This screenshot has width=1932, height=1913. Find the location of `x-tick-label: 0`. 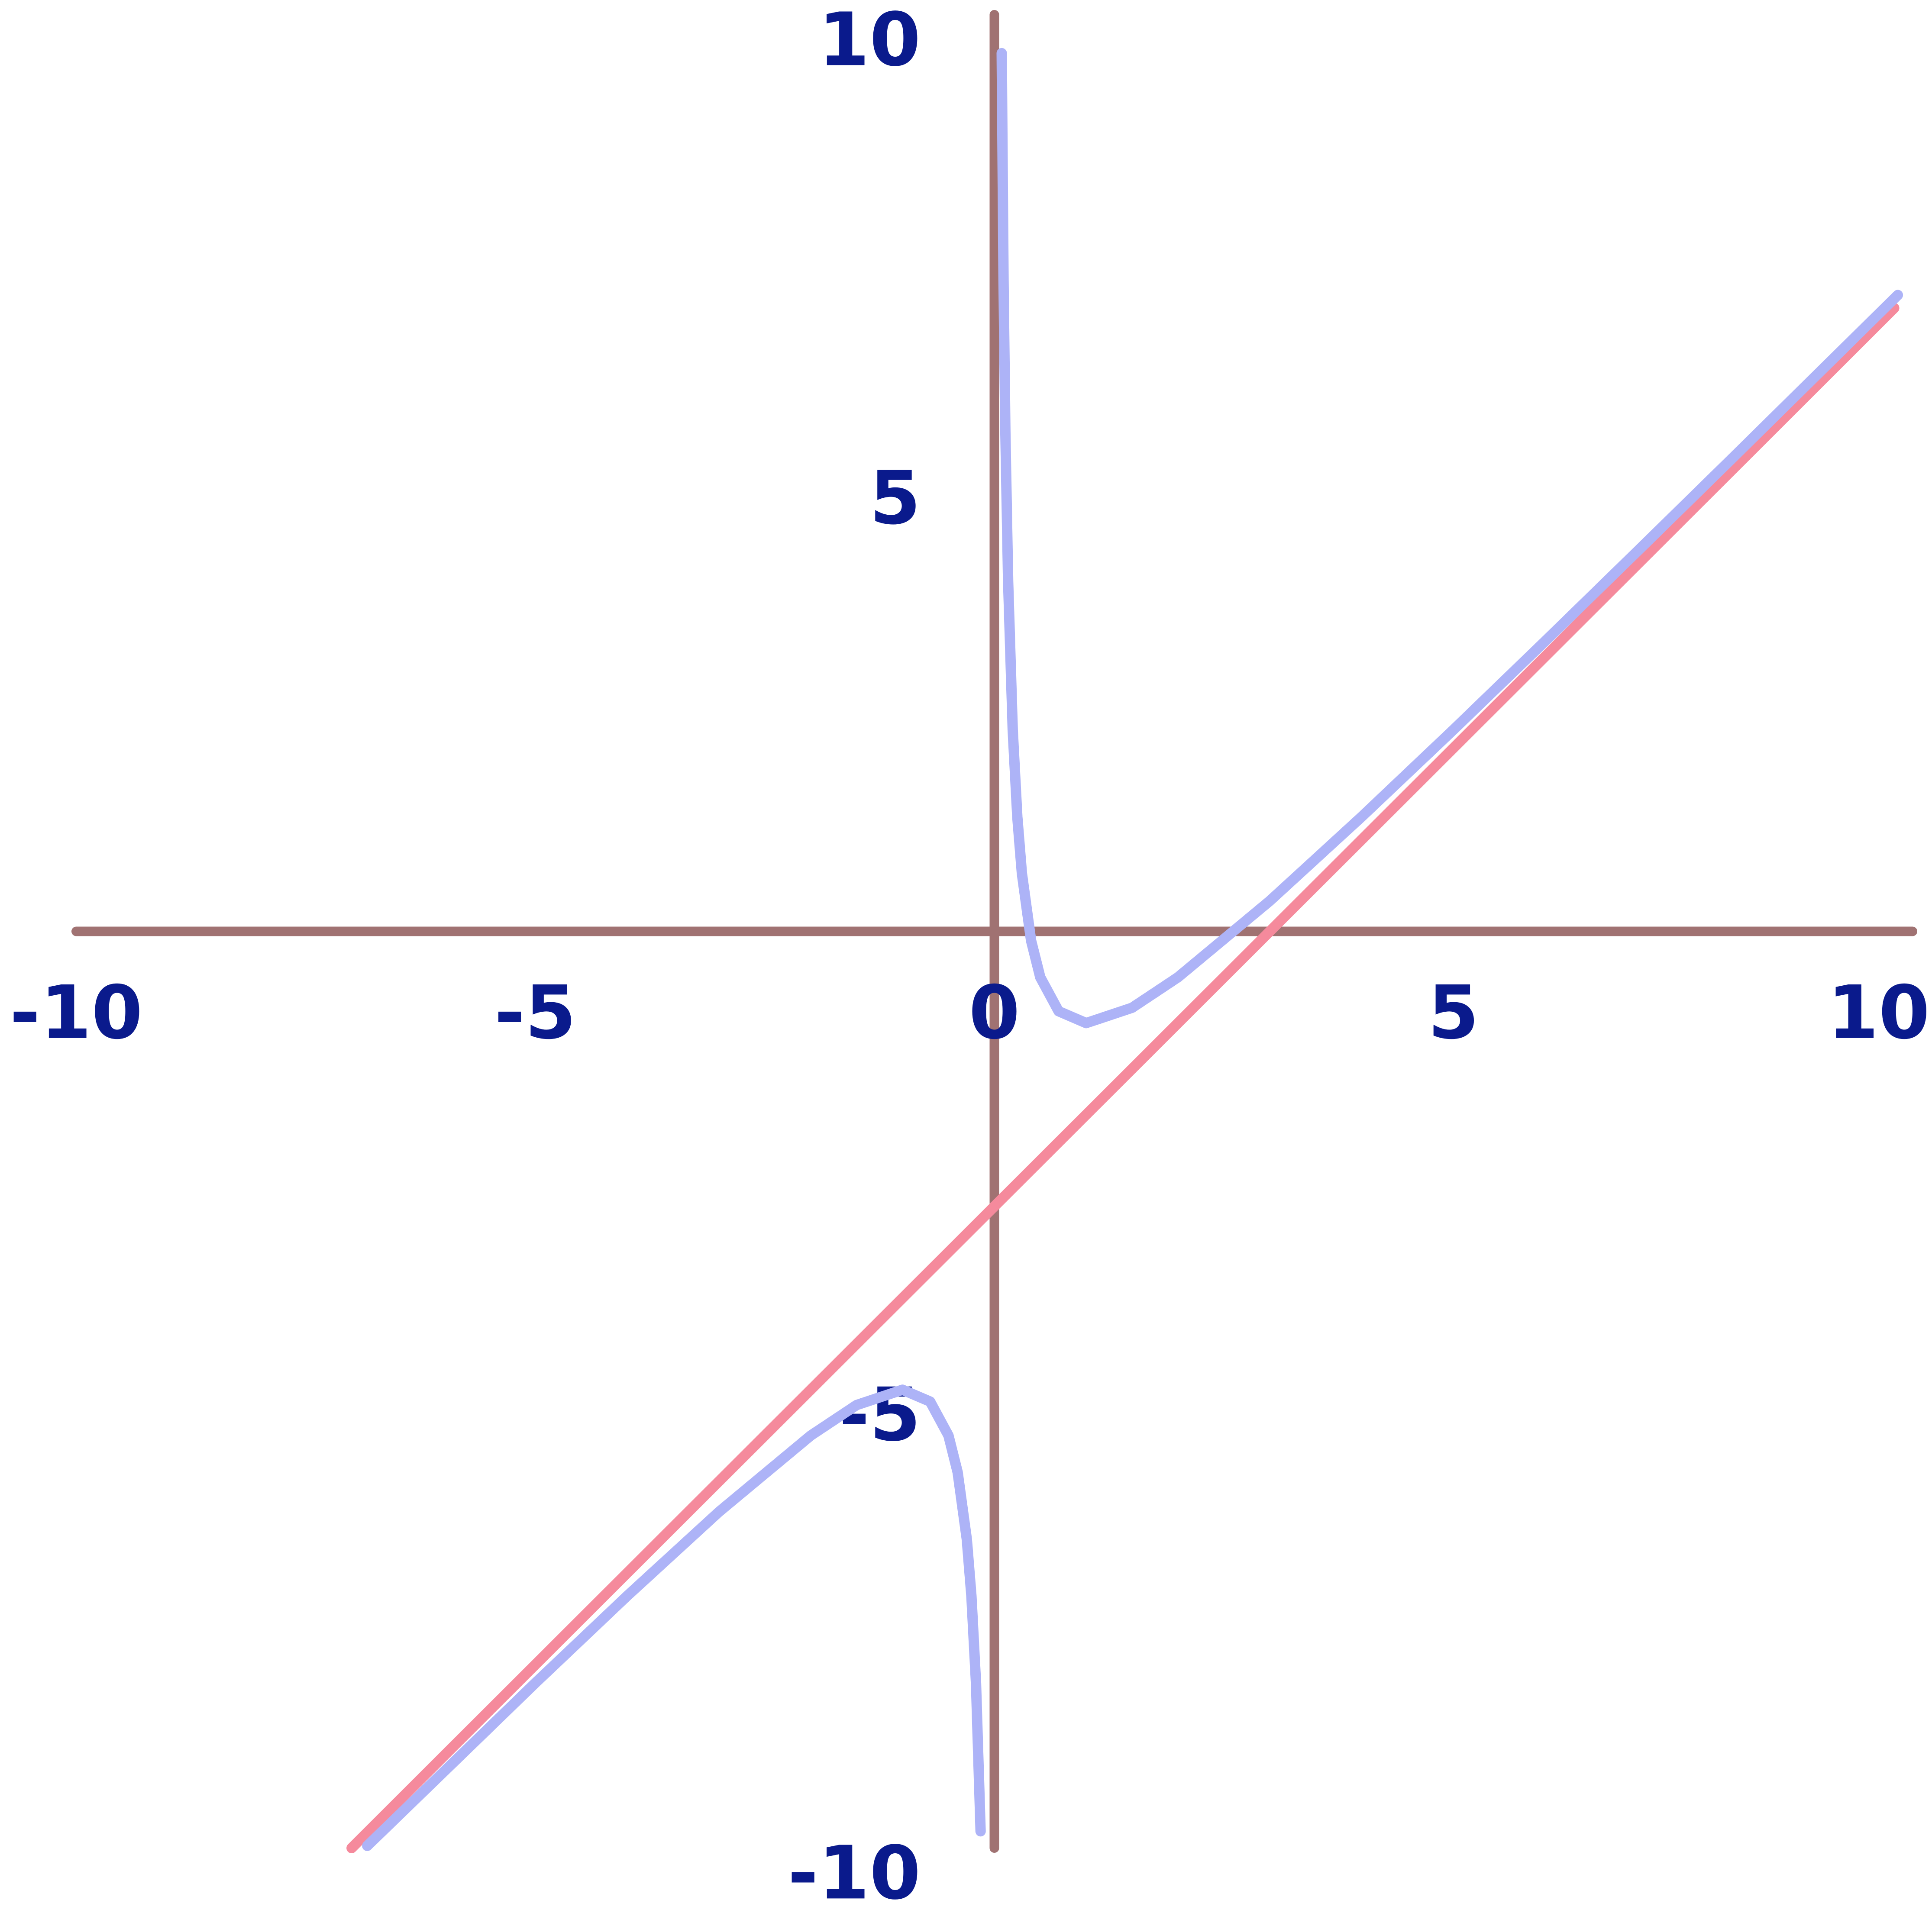

x-tick-label: 0 is located at coordinates (994, 1013).